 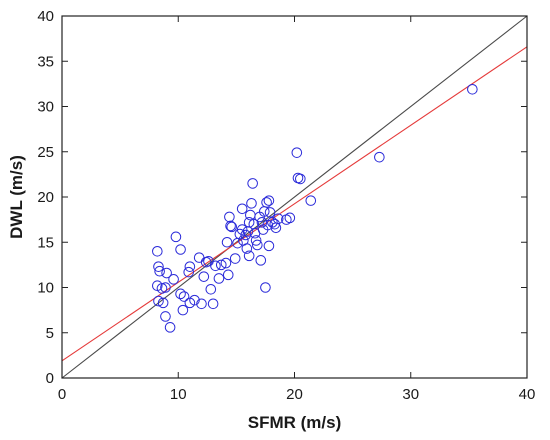 What do you see at coordinates (294, 394) in the screenshot?
I see `x-tick-label: 20` at bounding box center [294, 394].